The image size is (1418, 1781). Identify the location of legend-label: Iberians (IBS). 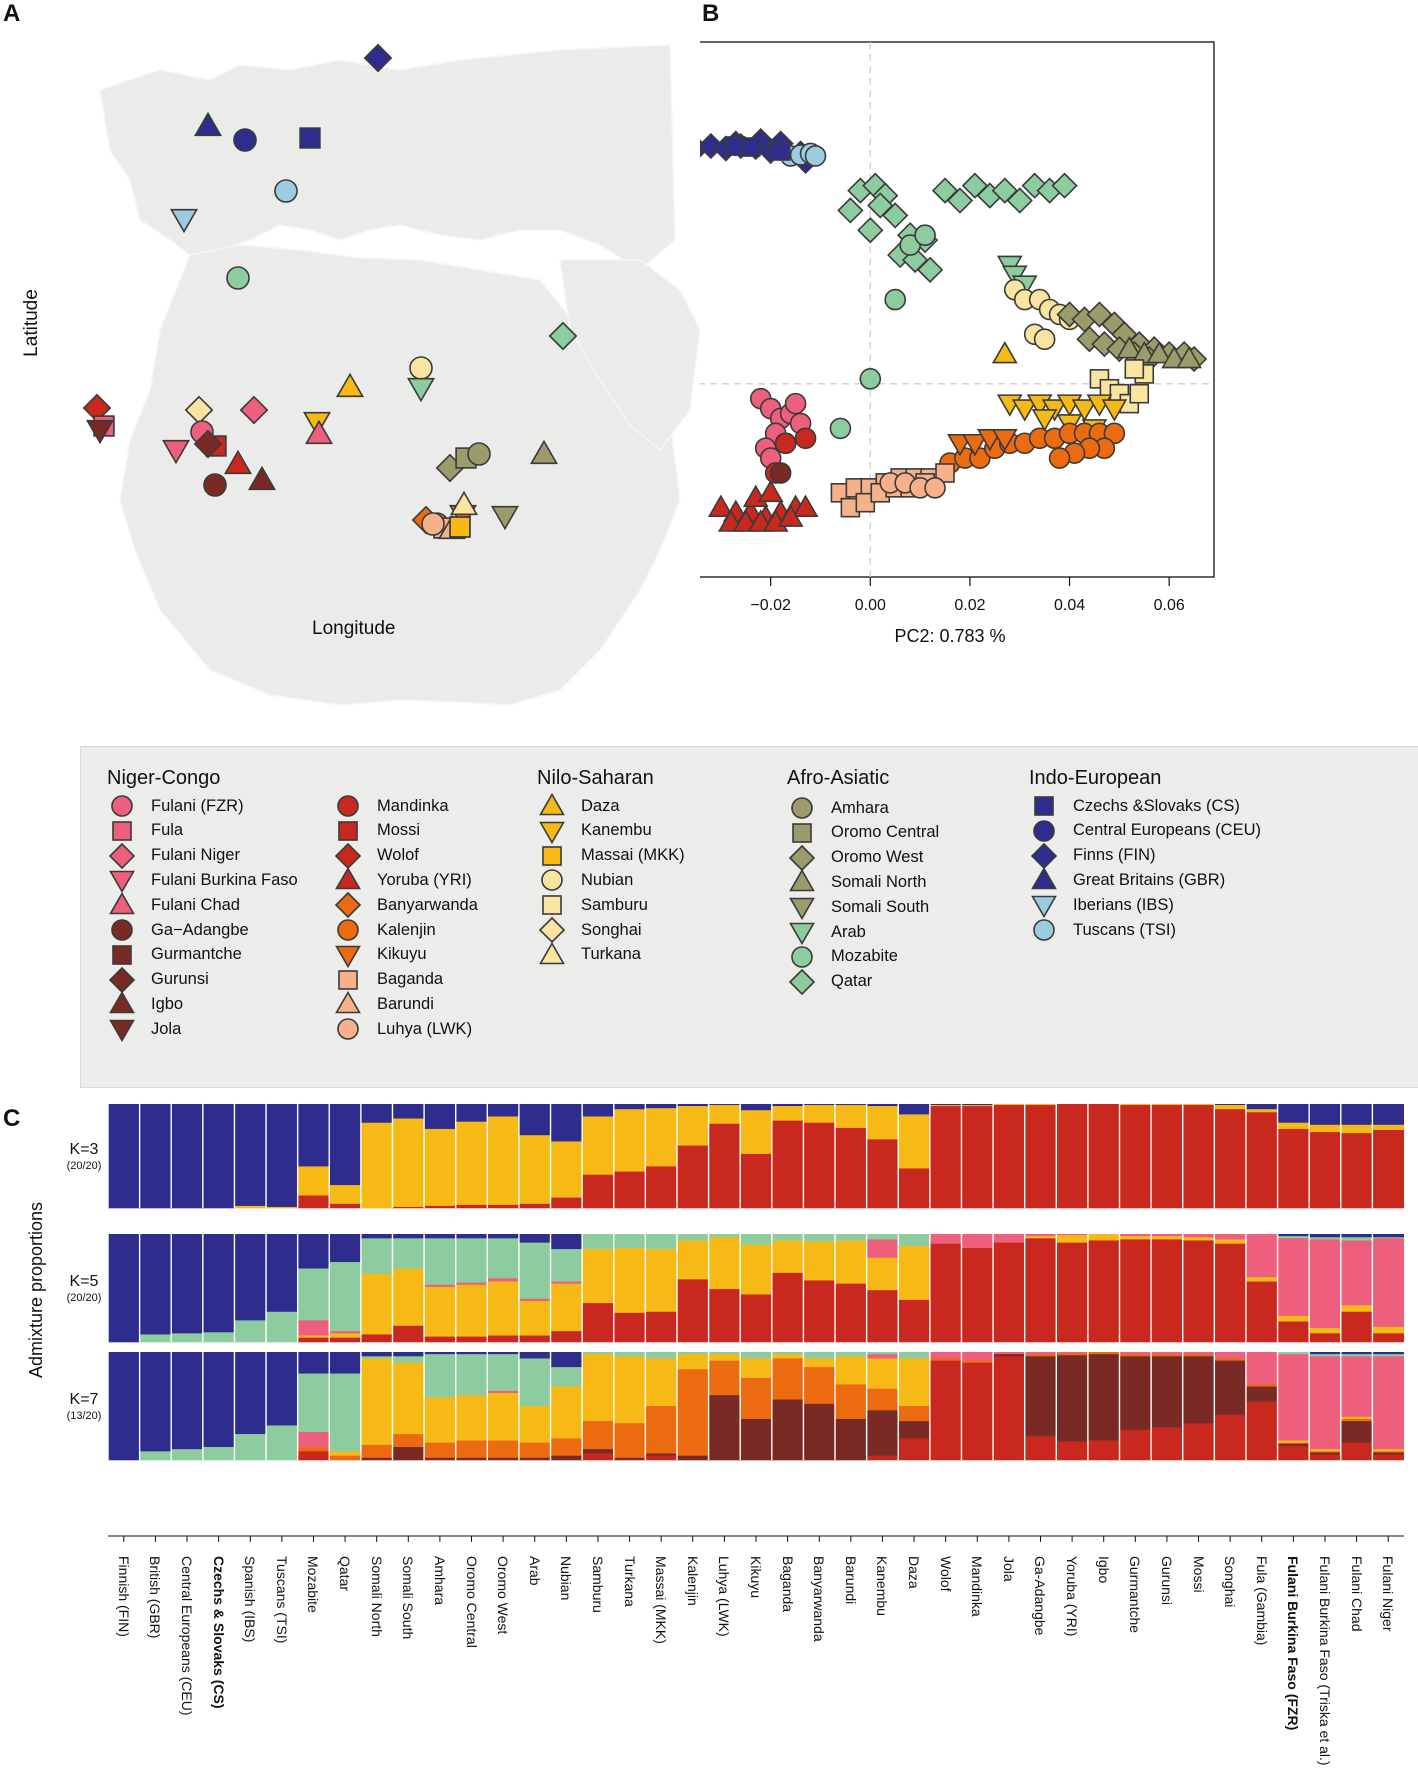
(1123, 904).